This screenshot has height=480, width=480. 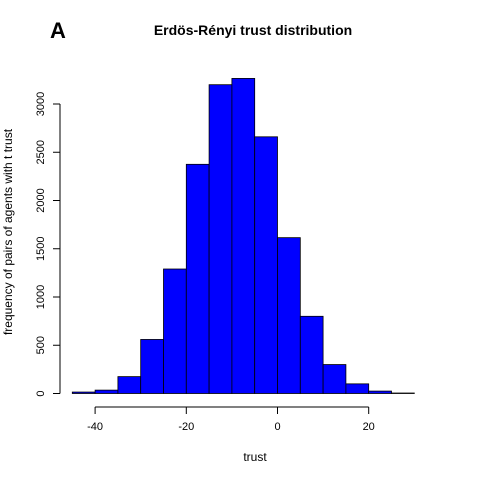 I want to click on x-tick-label: -20, so click(x=186, y=427).